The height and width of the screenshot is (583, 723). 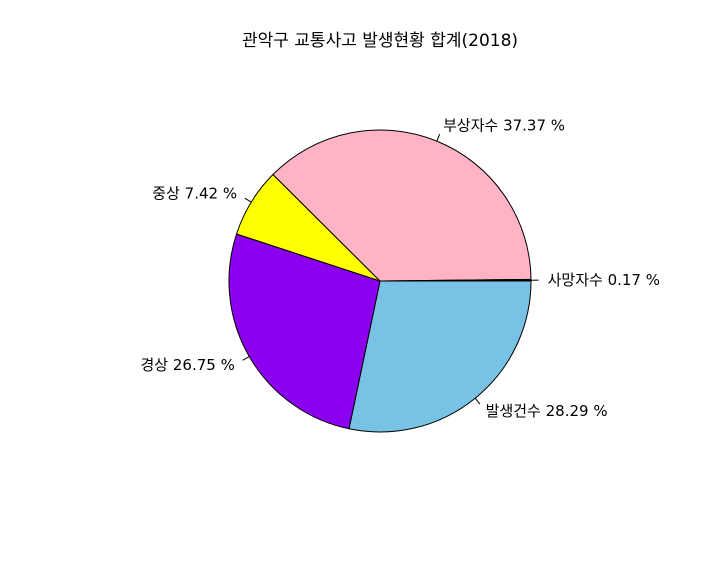 I want to click on pie-slice-경상, so click(x=304, y=331).